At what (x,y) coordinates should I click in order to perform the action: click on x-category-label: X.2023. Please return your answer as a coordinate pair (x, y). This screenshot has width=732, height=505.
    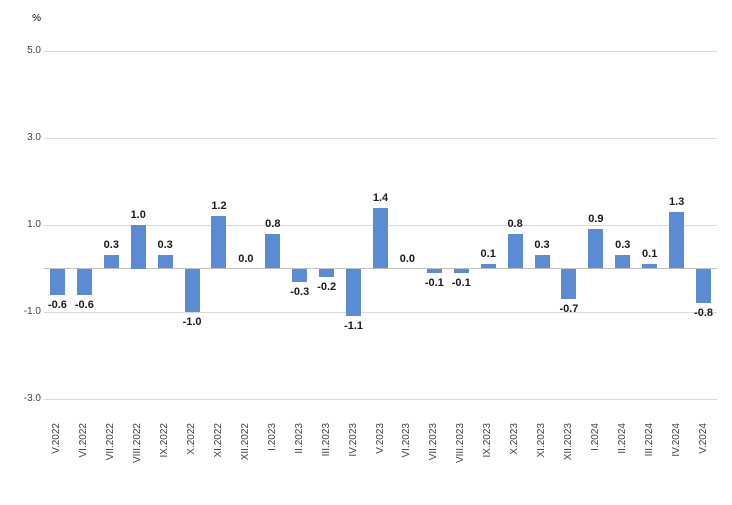
    Looking at the image, I should click on (515, 439).